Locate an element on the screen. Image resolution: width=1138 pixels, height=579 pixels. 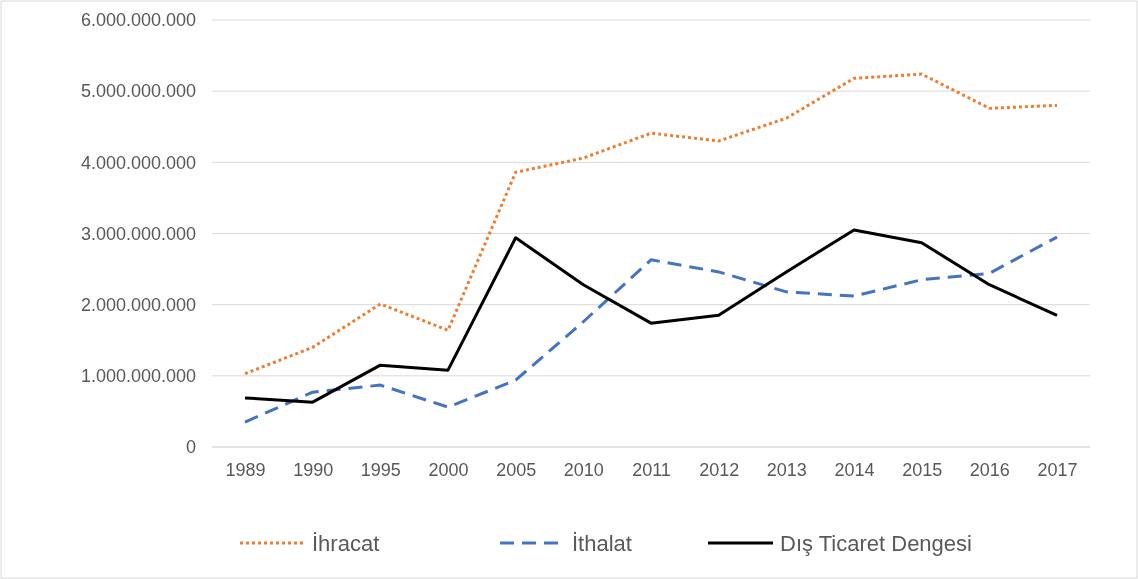
legend-label: İthalat is located at coordinates (602, 543).